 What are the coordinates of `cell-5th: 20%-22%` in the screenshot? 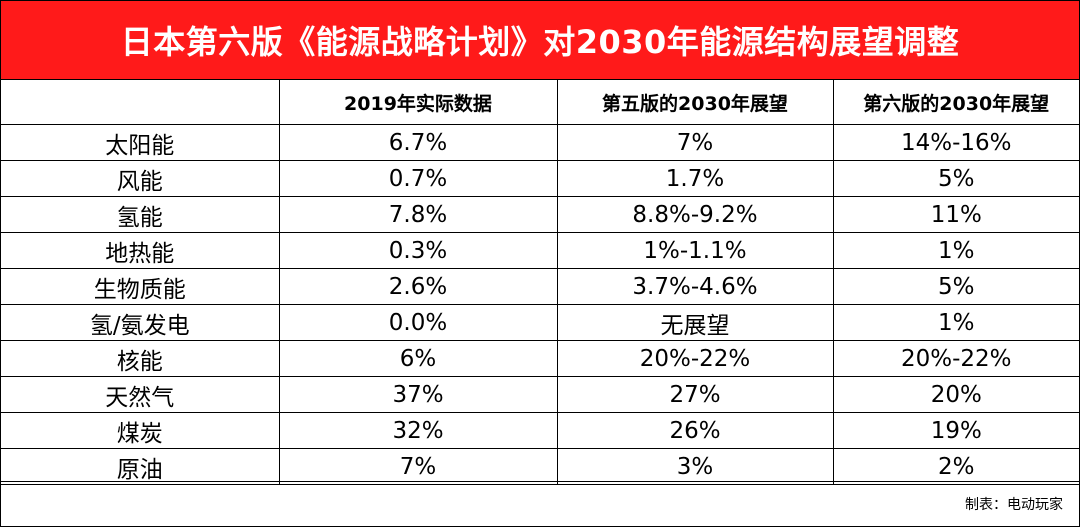 It's located at (695, 358).